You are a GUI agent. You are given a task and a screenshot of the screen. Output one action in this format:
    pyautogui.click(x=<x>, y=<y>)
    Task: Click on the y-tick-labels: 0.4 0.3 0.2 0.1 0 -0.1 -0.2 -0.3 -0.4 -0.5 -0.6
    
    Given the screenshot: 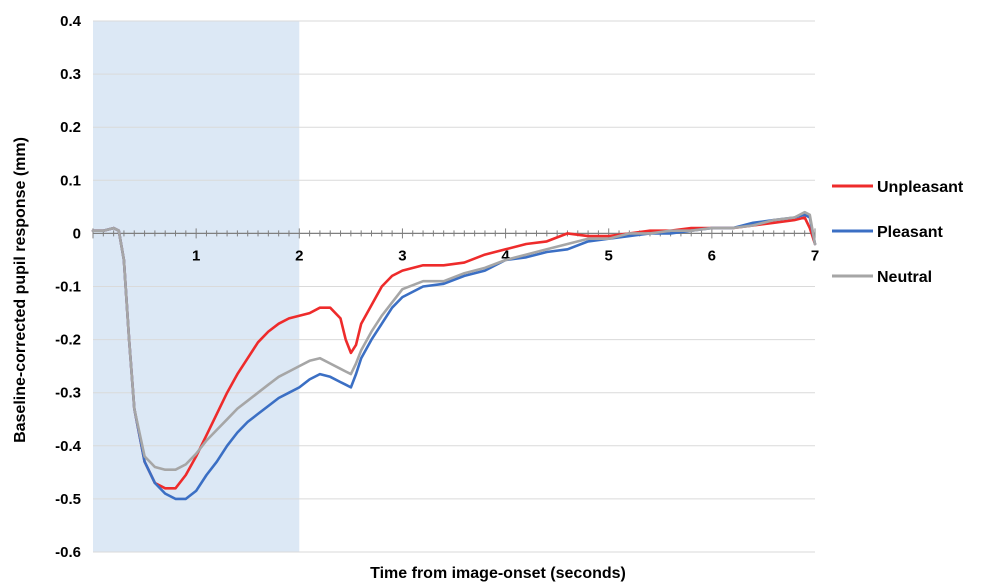 What is the action you would take?
    pyautogui.click(x=68, y=287)
    